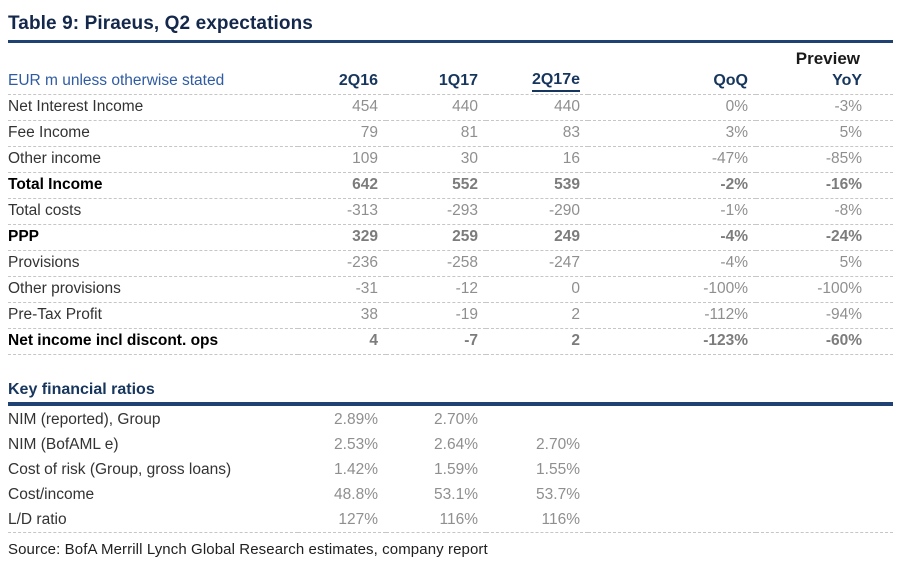 The image size is (915, 569). What do you see at coordinates (469, 158) in the screenshot?
I see `row-value: 30` at bounding box center [469, 158].